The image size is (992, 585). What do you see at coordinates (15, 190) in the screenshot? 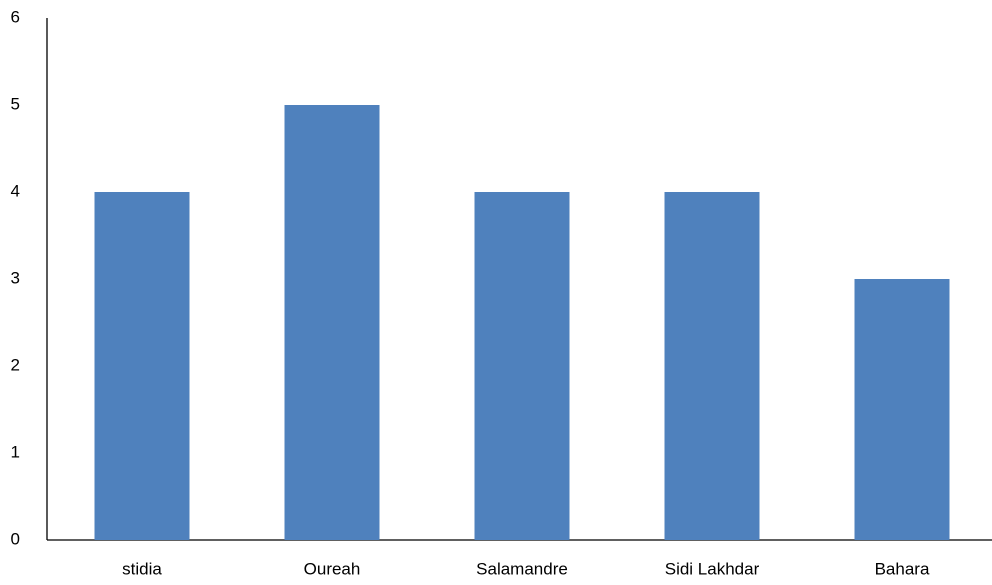
I see `y-tick-label: 4` at bounding box center [15, 190].